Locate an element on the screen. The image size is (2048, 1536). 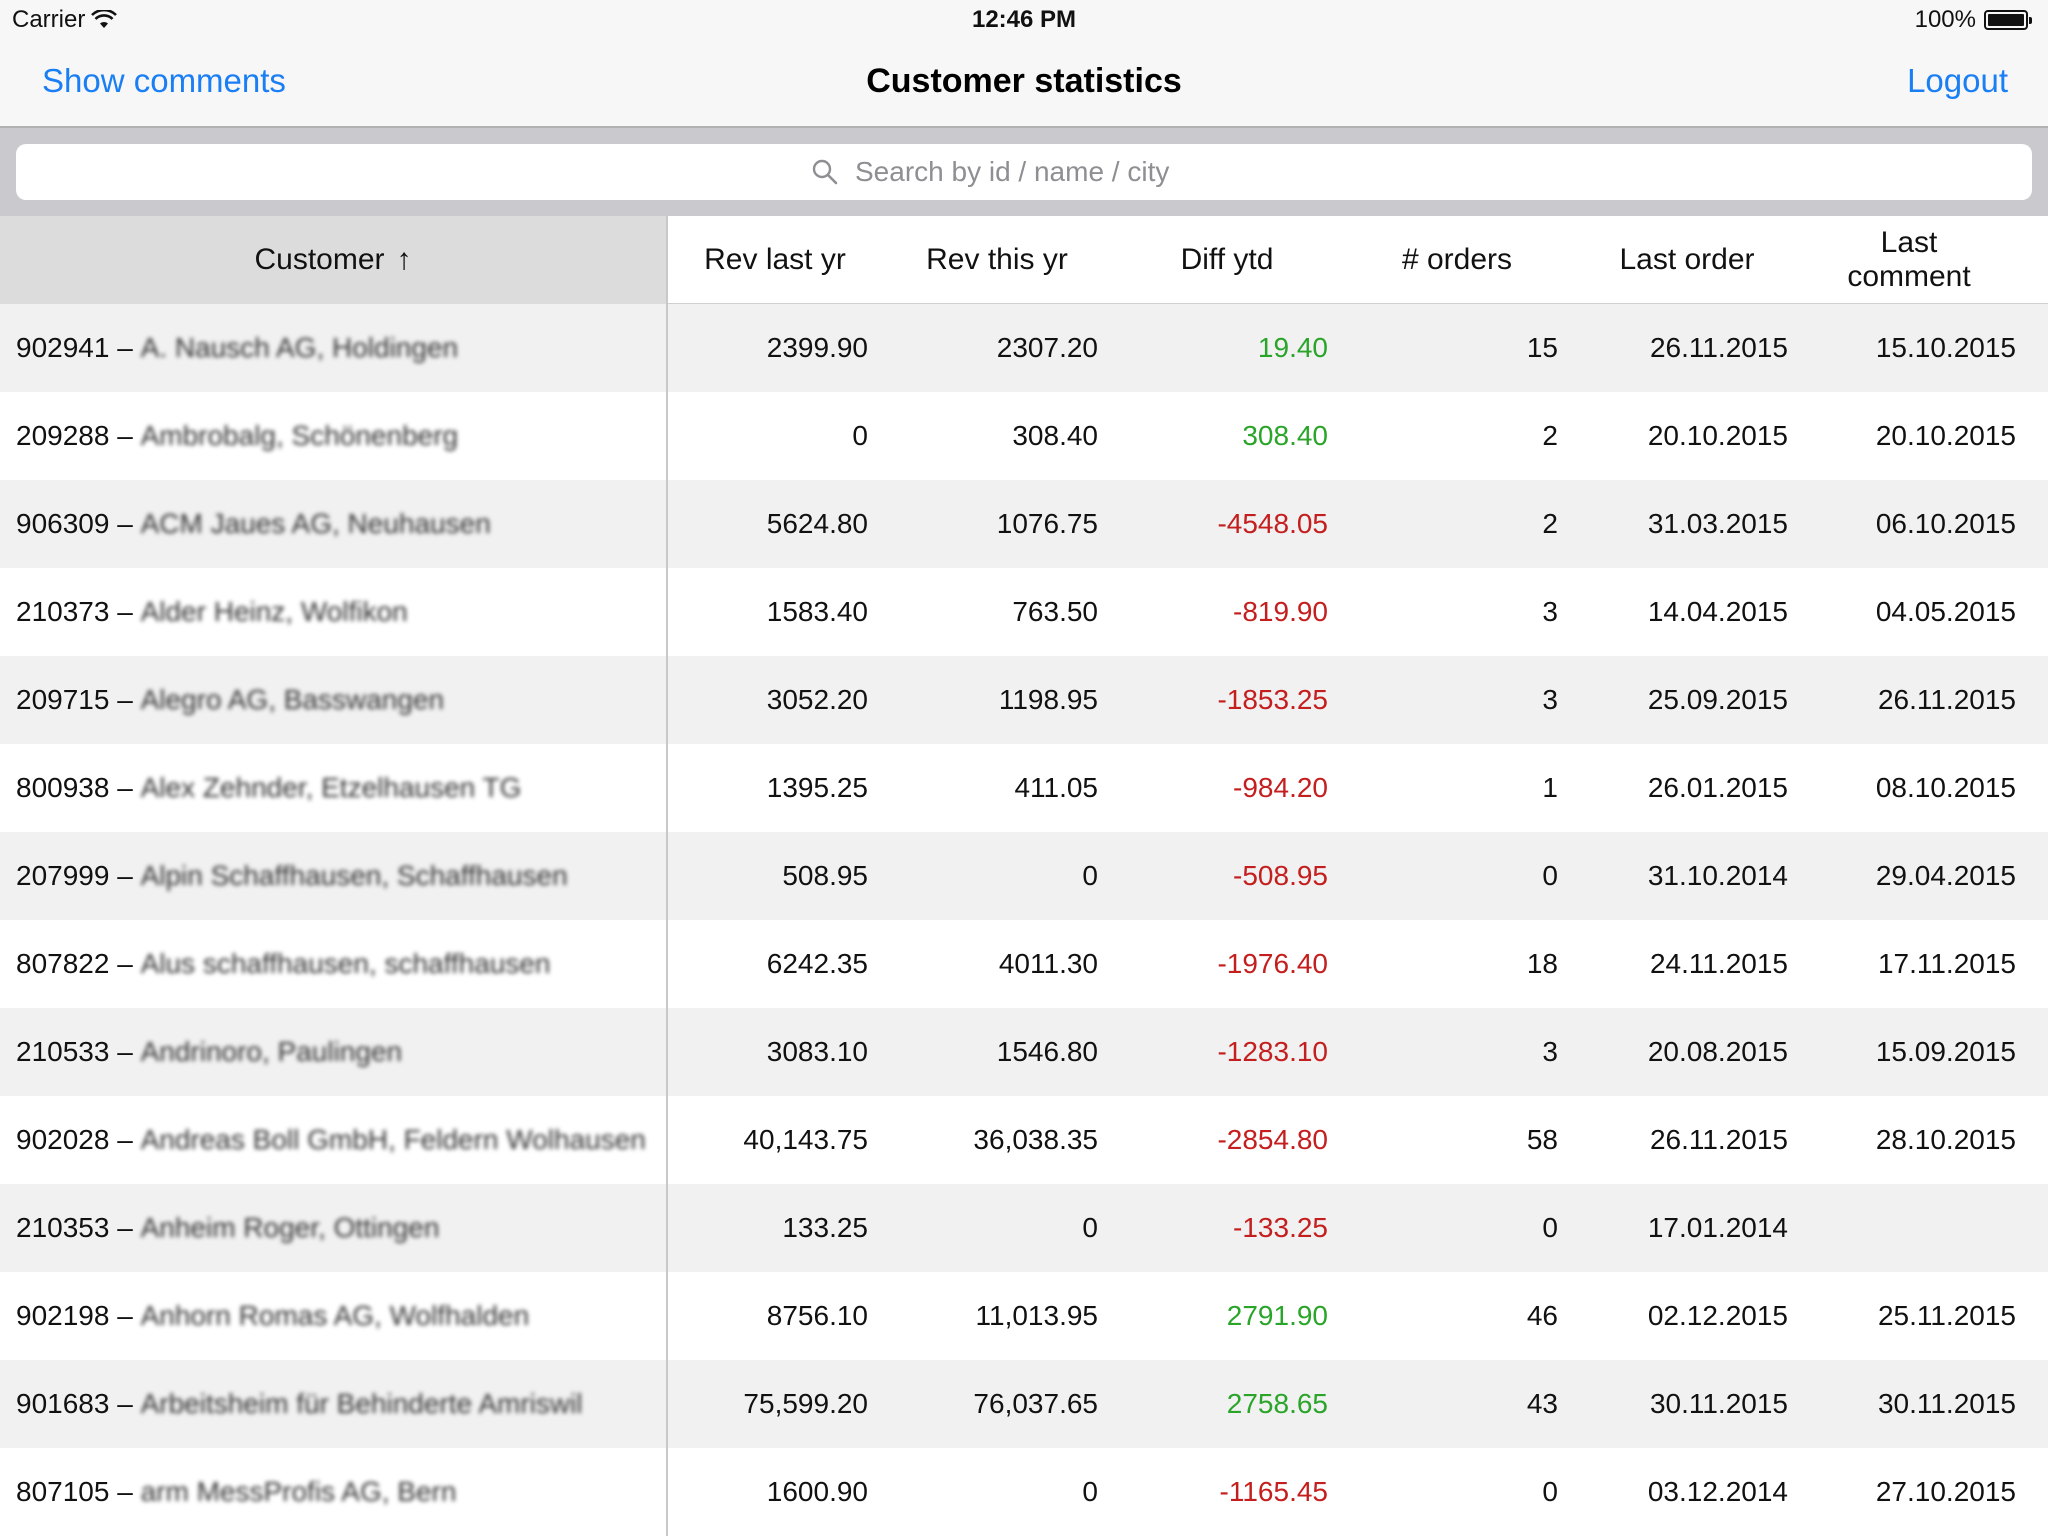
customer-id: 902941 is located at coordinates (63, 347).